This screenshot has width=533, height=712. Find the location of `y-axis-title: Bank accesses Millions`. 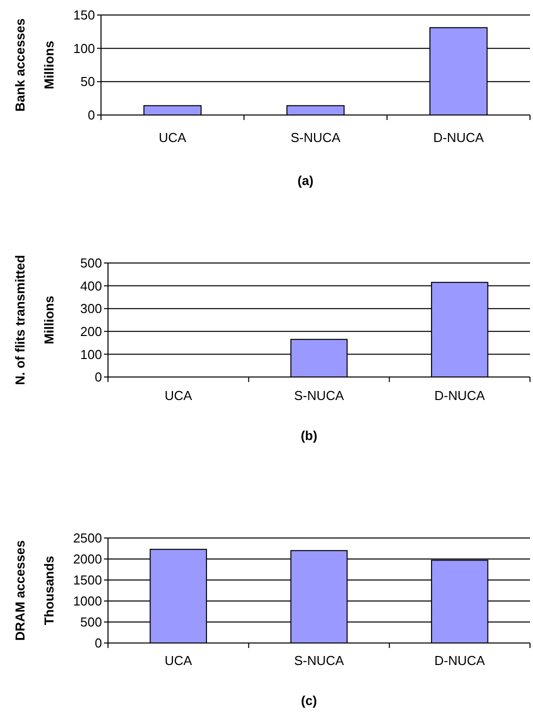

y-axis-title: Bank accesses Millions is located at coordinates (34, 65).